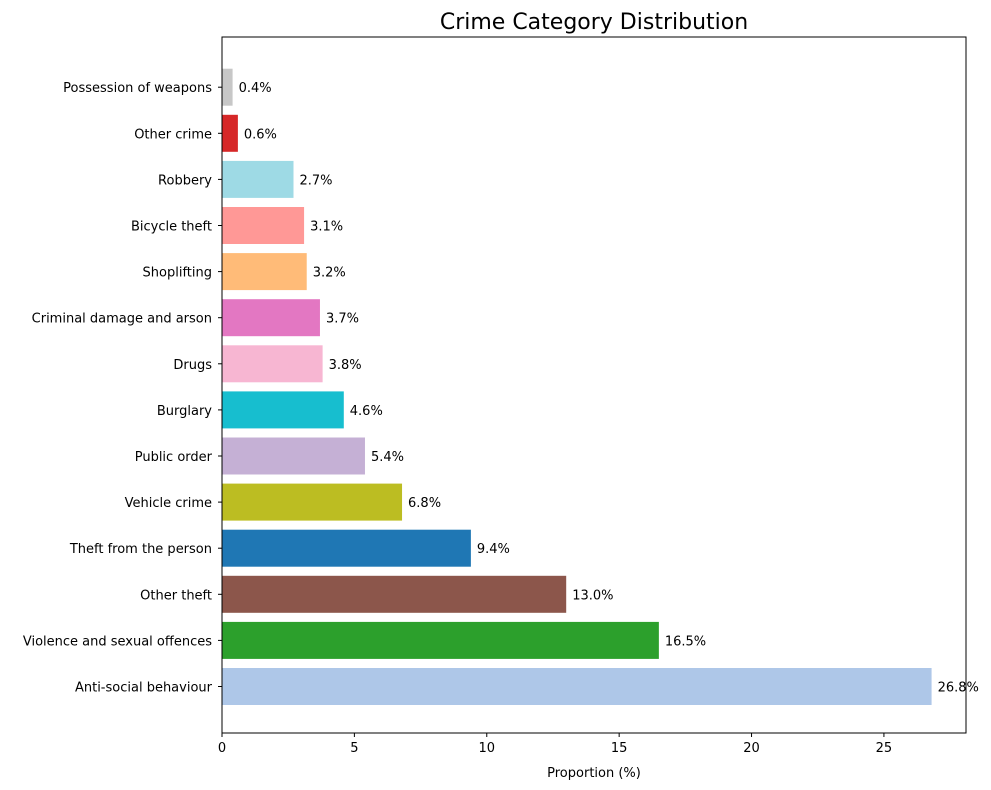  Describe the element at coordinates (345, 365) in the screenshot. I see `value-label: 3.8%` at that location.